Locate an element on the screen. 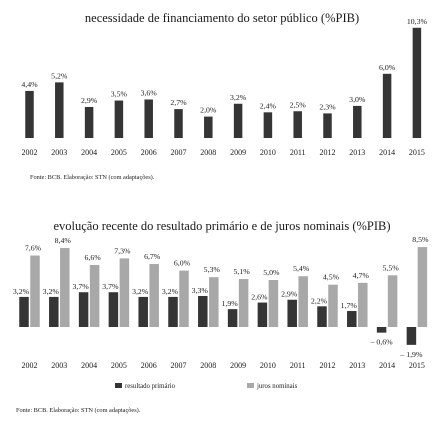  chart1-bar-2011 is located at coordinates (297, 124).